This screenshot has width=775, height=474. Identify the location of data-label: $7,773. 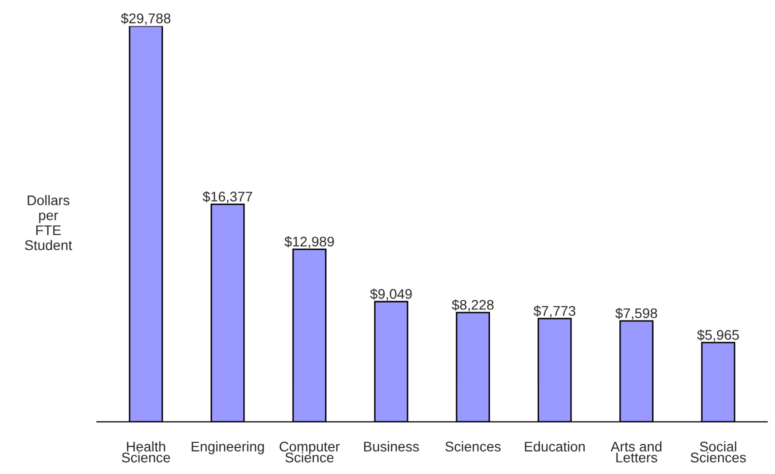
(555, 311).